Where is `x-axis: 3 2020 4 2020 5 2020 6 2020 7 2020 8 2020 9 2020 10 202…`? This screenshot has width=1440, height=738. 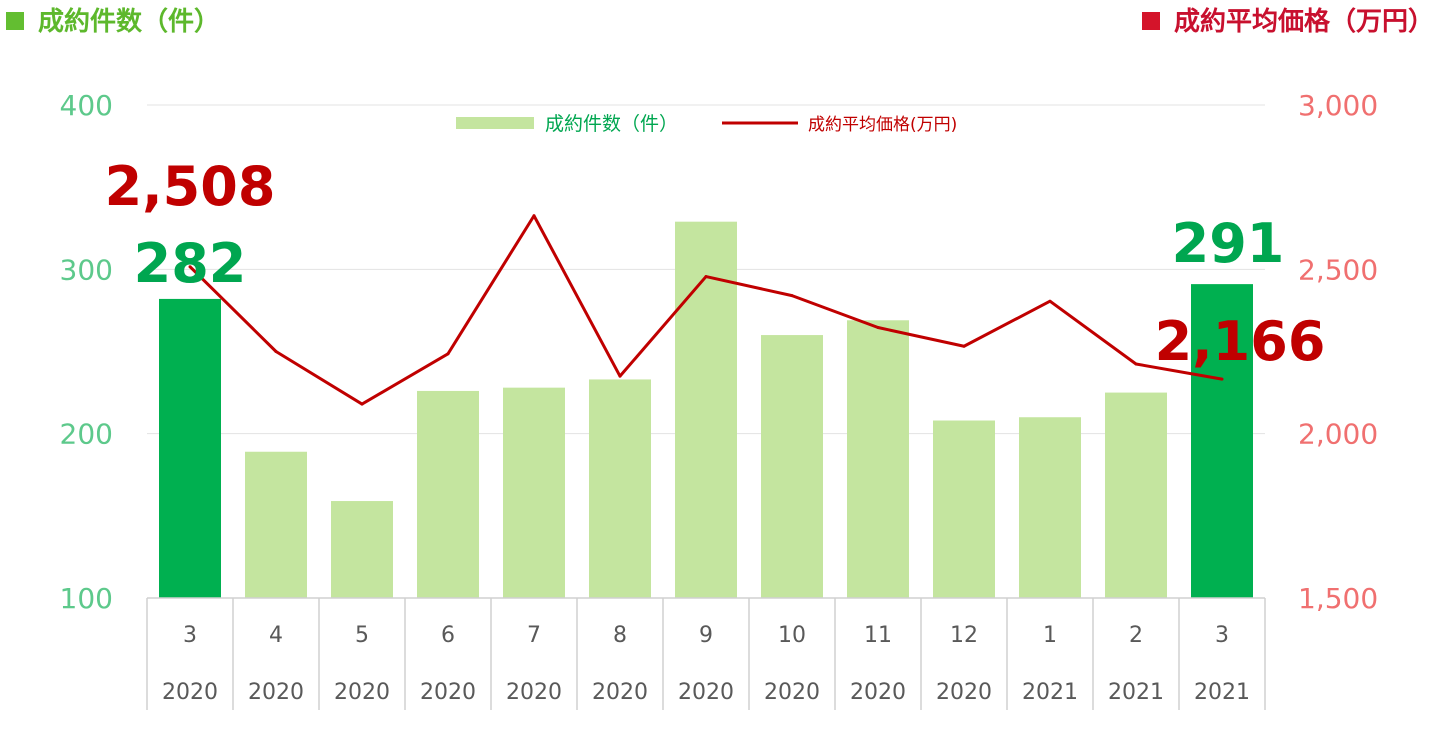 x-axis: 3 2020 4 2020 5 2020 6 2020 7 2020 8 2020 9 2020 10 202… is located at coordinates (706, 653).